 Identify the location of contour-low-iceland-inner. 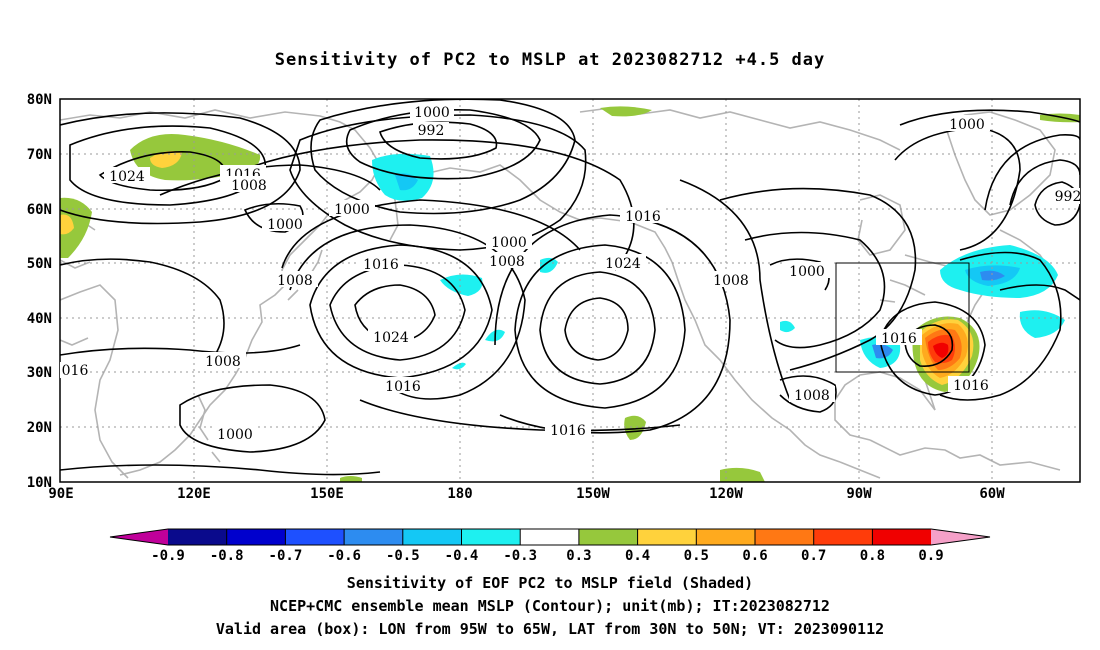
(1057, 203).